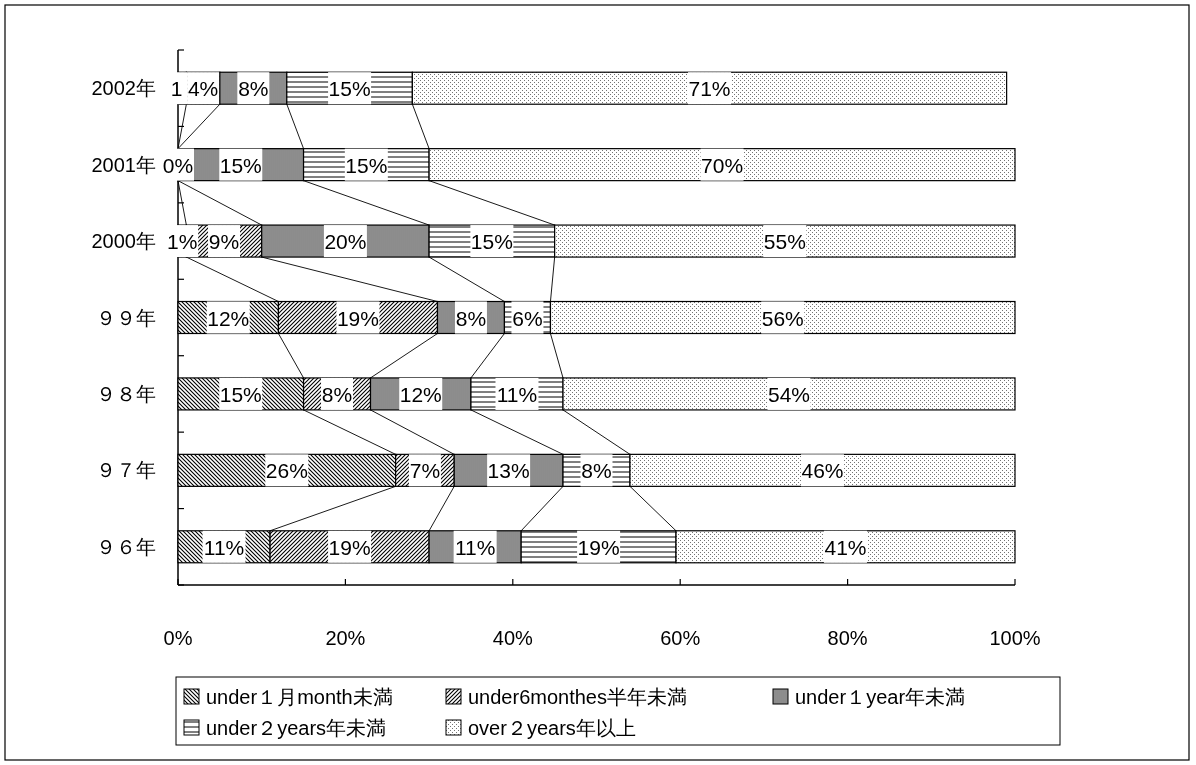 Image resolution: width=1196 pixels, height=765 pixels. What do you see at coordinates (508, 471) in the screenshot?
I see `data-label: 13%` at bounding box center [508, 471].